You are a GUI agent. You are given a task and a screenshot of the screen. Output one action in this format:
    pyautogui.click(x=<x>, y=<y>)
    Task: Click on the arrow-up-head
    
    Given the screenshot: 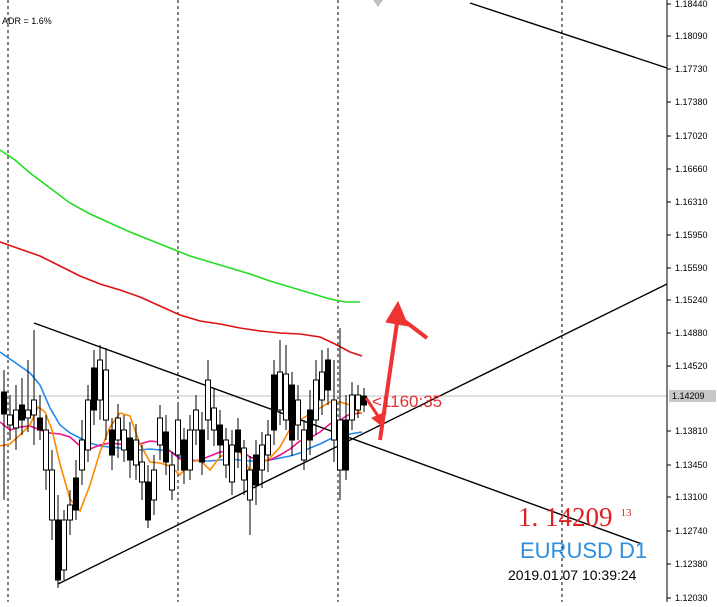 What is the action you would take?
    pyautogui.click(x=397, y=313)
    